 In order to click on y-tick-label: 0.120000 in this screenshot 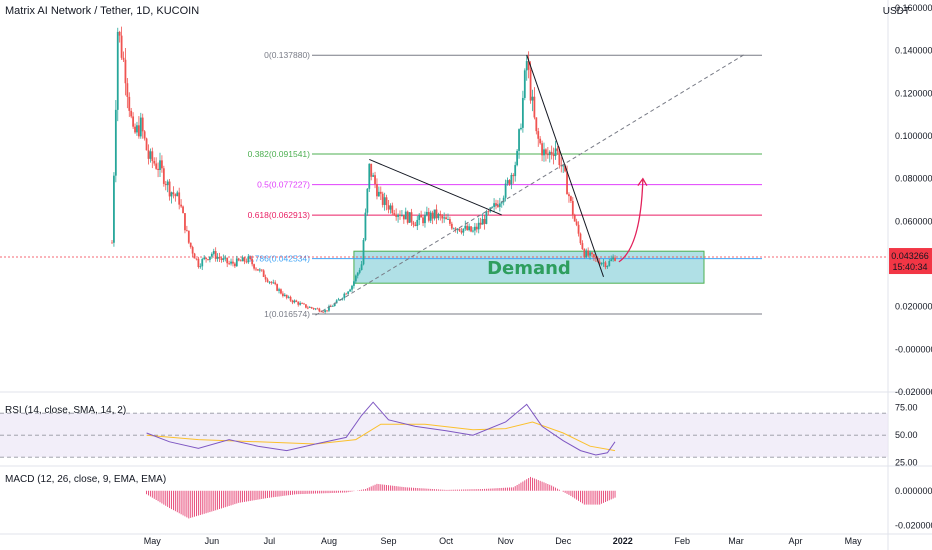, I will do `click(913, 93)`.